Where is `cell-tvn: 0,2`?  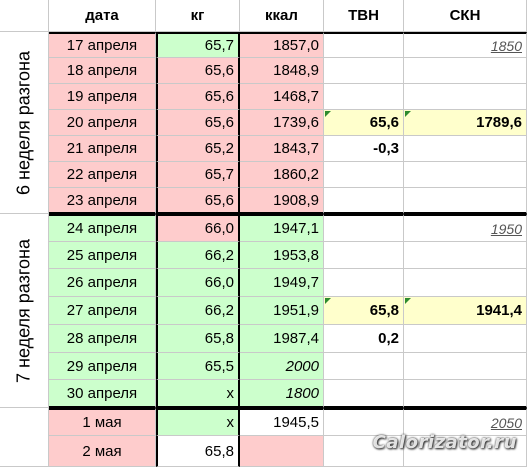
cell-tvn: 0,2 is located at coordinates (364, 339).